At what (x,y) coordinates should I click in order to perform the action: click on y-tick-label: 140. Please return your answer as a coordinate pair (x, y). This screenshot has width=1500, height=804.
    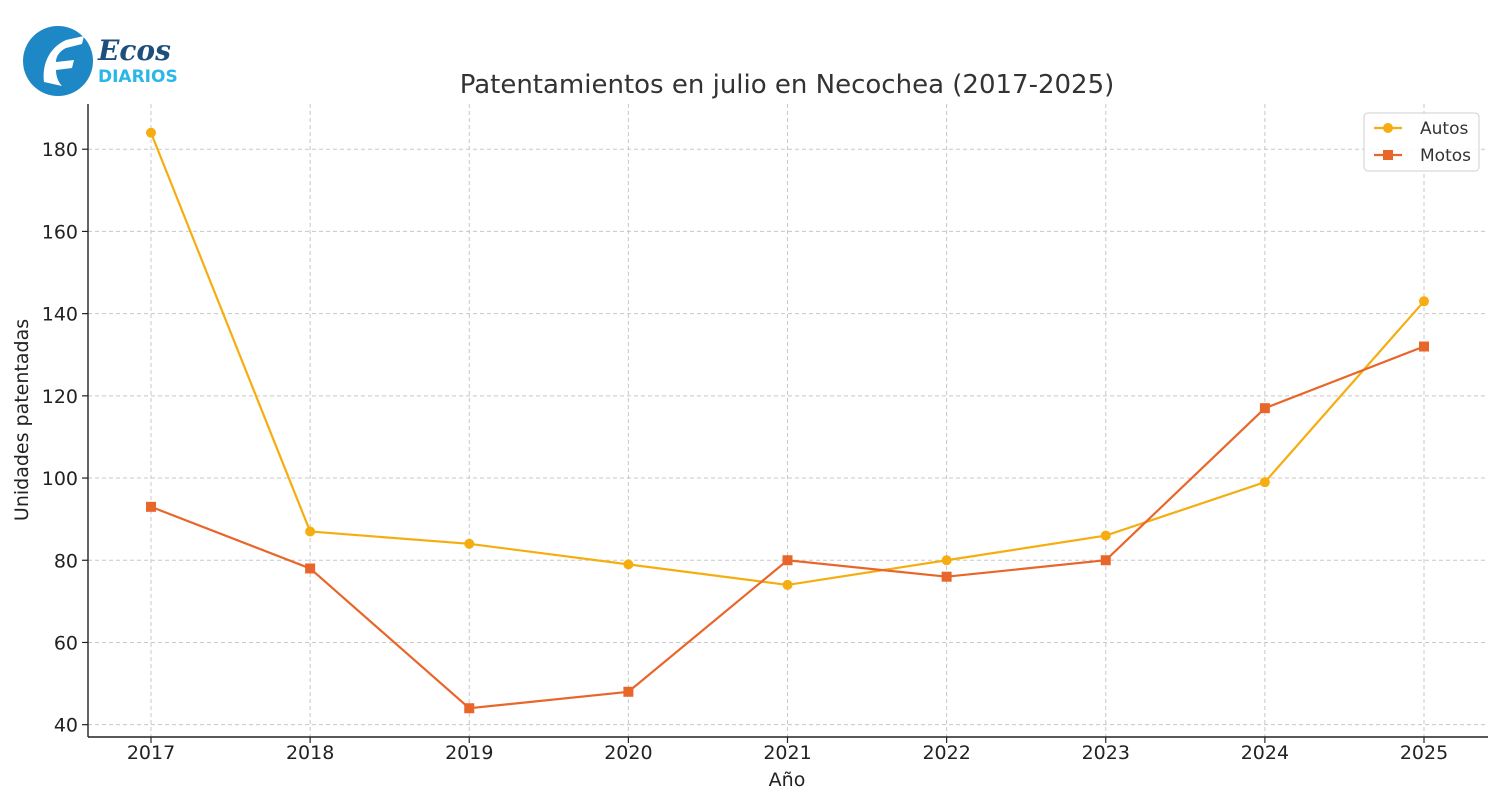
    Looking at the image, I should click on (60, 315).